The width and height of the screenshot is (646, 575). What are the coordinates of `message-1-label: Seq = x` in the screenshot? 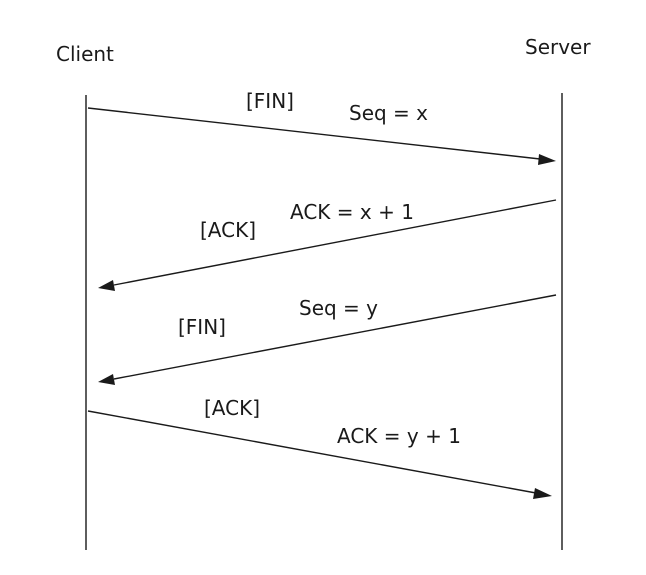 It's located at (388, 113).